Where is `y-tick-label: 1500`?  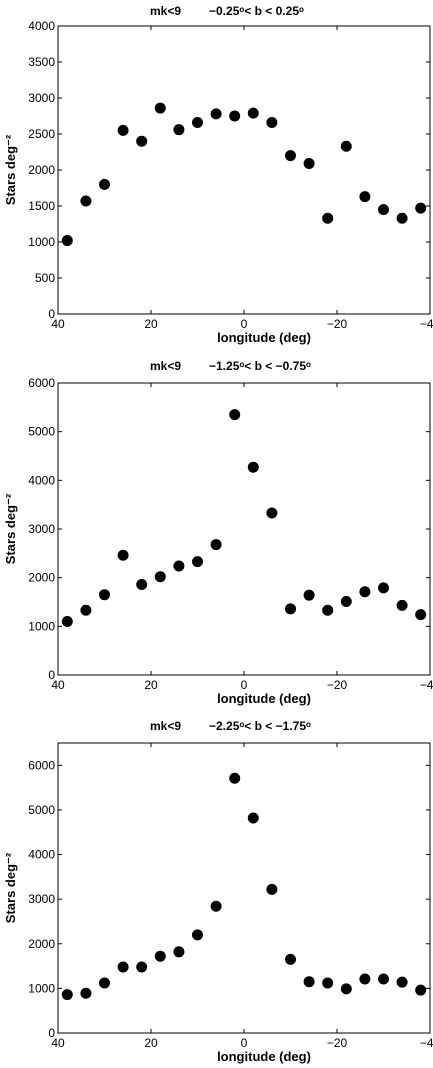
y-tick-label: 1500 is located at coordinates (41, 206).